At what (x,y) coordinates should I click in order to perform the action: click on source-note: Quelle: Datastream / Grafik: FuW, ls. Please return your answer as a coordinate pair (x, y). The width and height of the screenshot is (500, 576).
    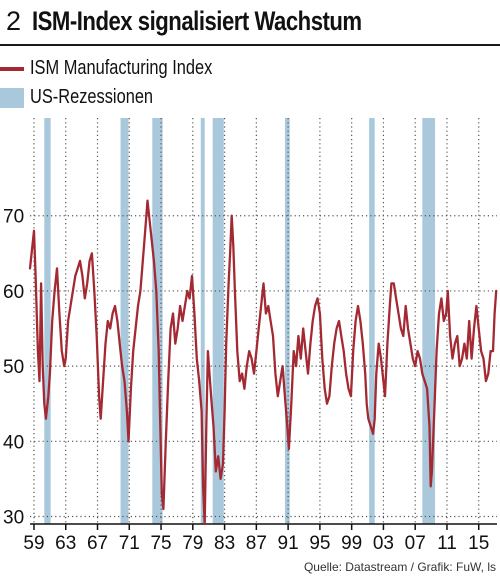
    Looking at the image, I should click on (399, 567).